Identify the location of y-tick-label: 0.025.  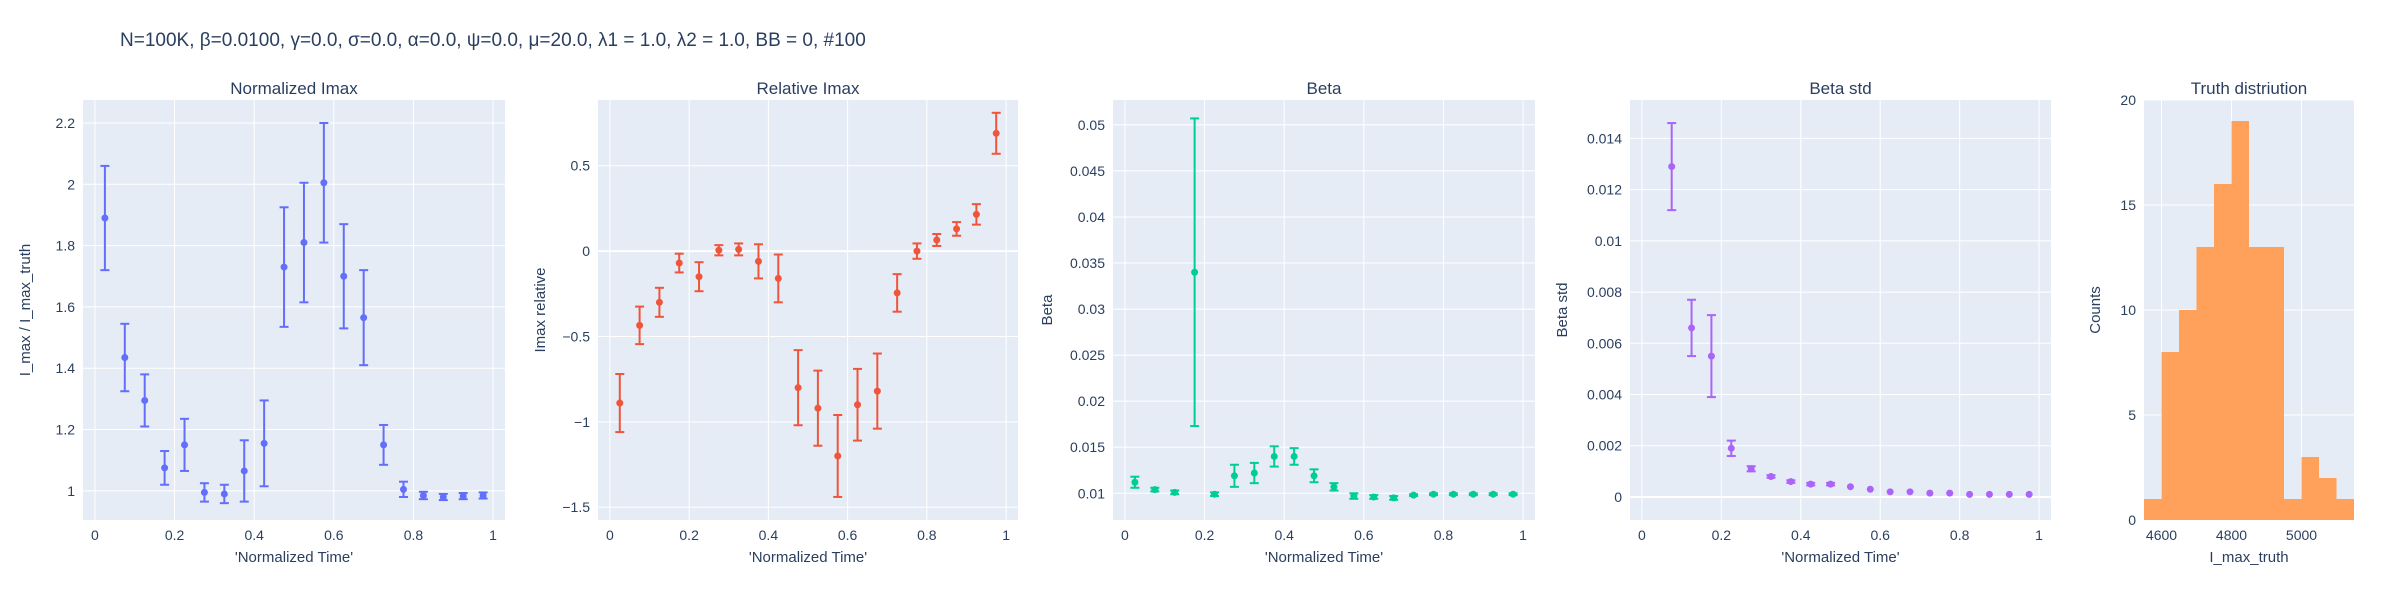
(1087, 355).